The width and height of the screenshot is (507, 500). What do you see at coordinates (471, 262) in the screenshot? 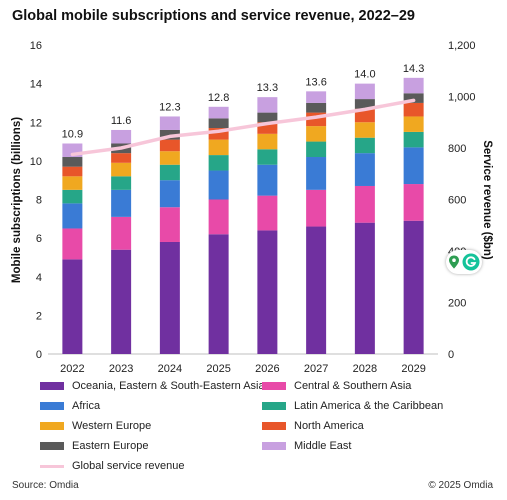
I see `grammarly-icon` at bounding box center [471, 262].